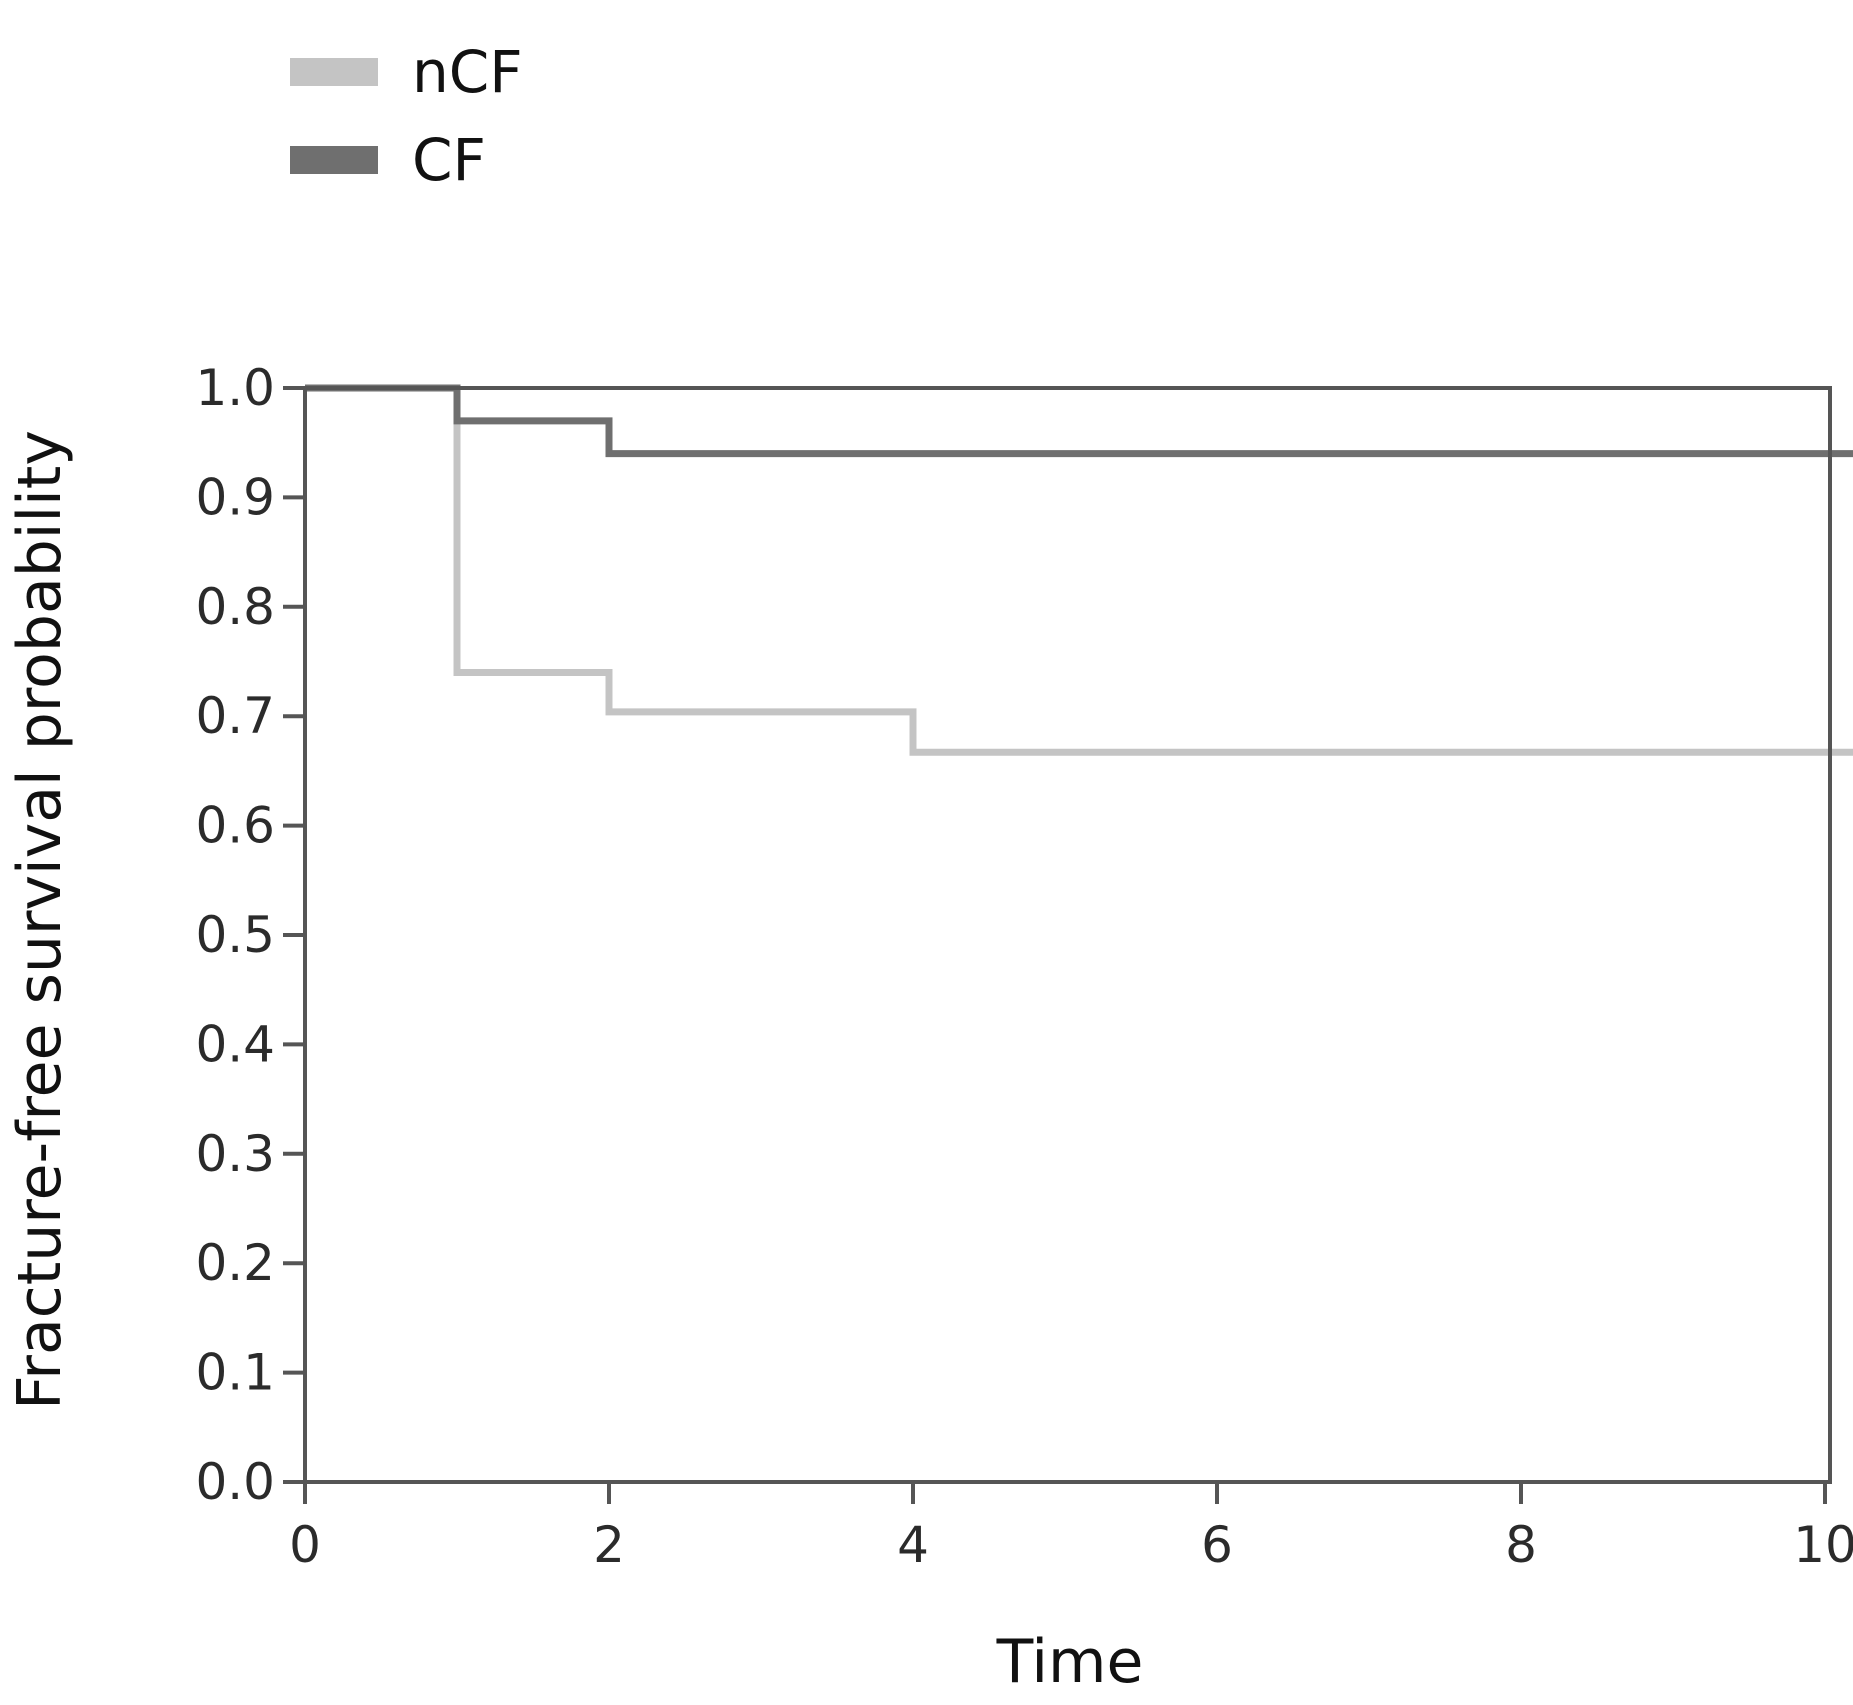  What do you see at coordinates (305, 1545) in the screenshot?
I see `x-tick-label: 0` at bounding box center [305, 1545].